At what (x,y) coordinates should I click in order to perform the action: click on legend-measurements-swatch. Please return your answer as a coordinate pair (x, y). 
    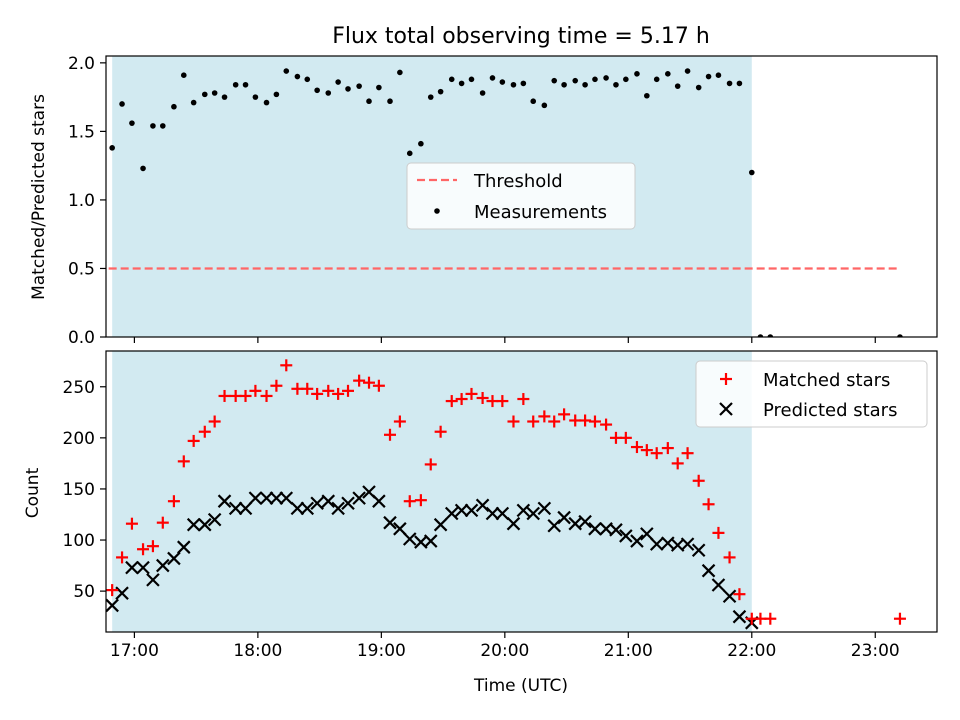
    Looking at the image, I should click on (437, 211).